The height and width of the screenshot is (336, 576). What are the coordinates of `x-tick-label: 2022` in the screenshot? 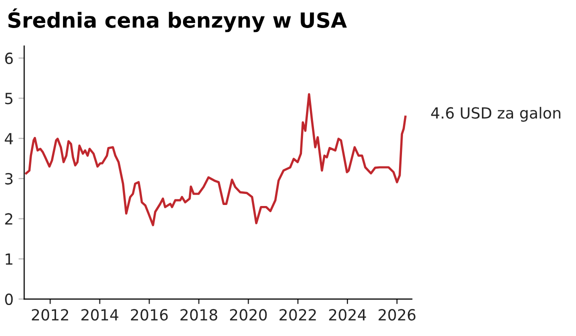 It's located at (298, 315).